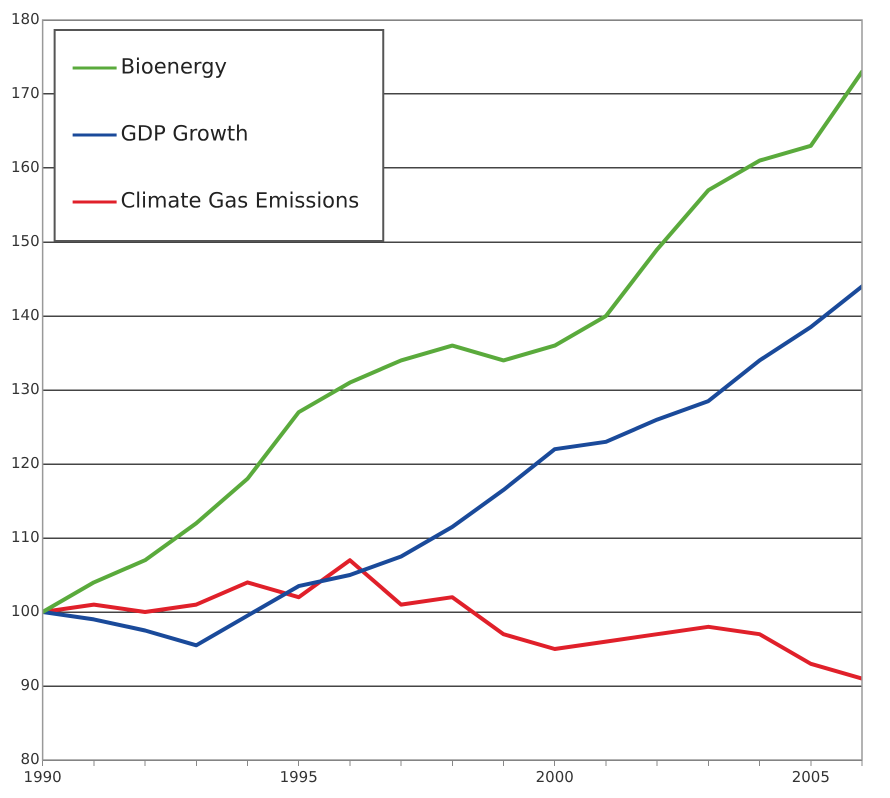 This screenshot has height=798, width=890. What do you see at coordinates (30, 759) in the screenshot?
I see `y-tick-label: 80` at bounding box center [30, 759].